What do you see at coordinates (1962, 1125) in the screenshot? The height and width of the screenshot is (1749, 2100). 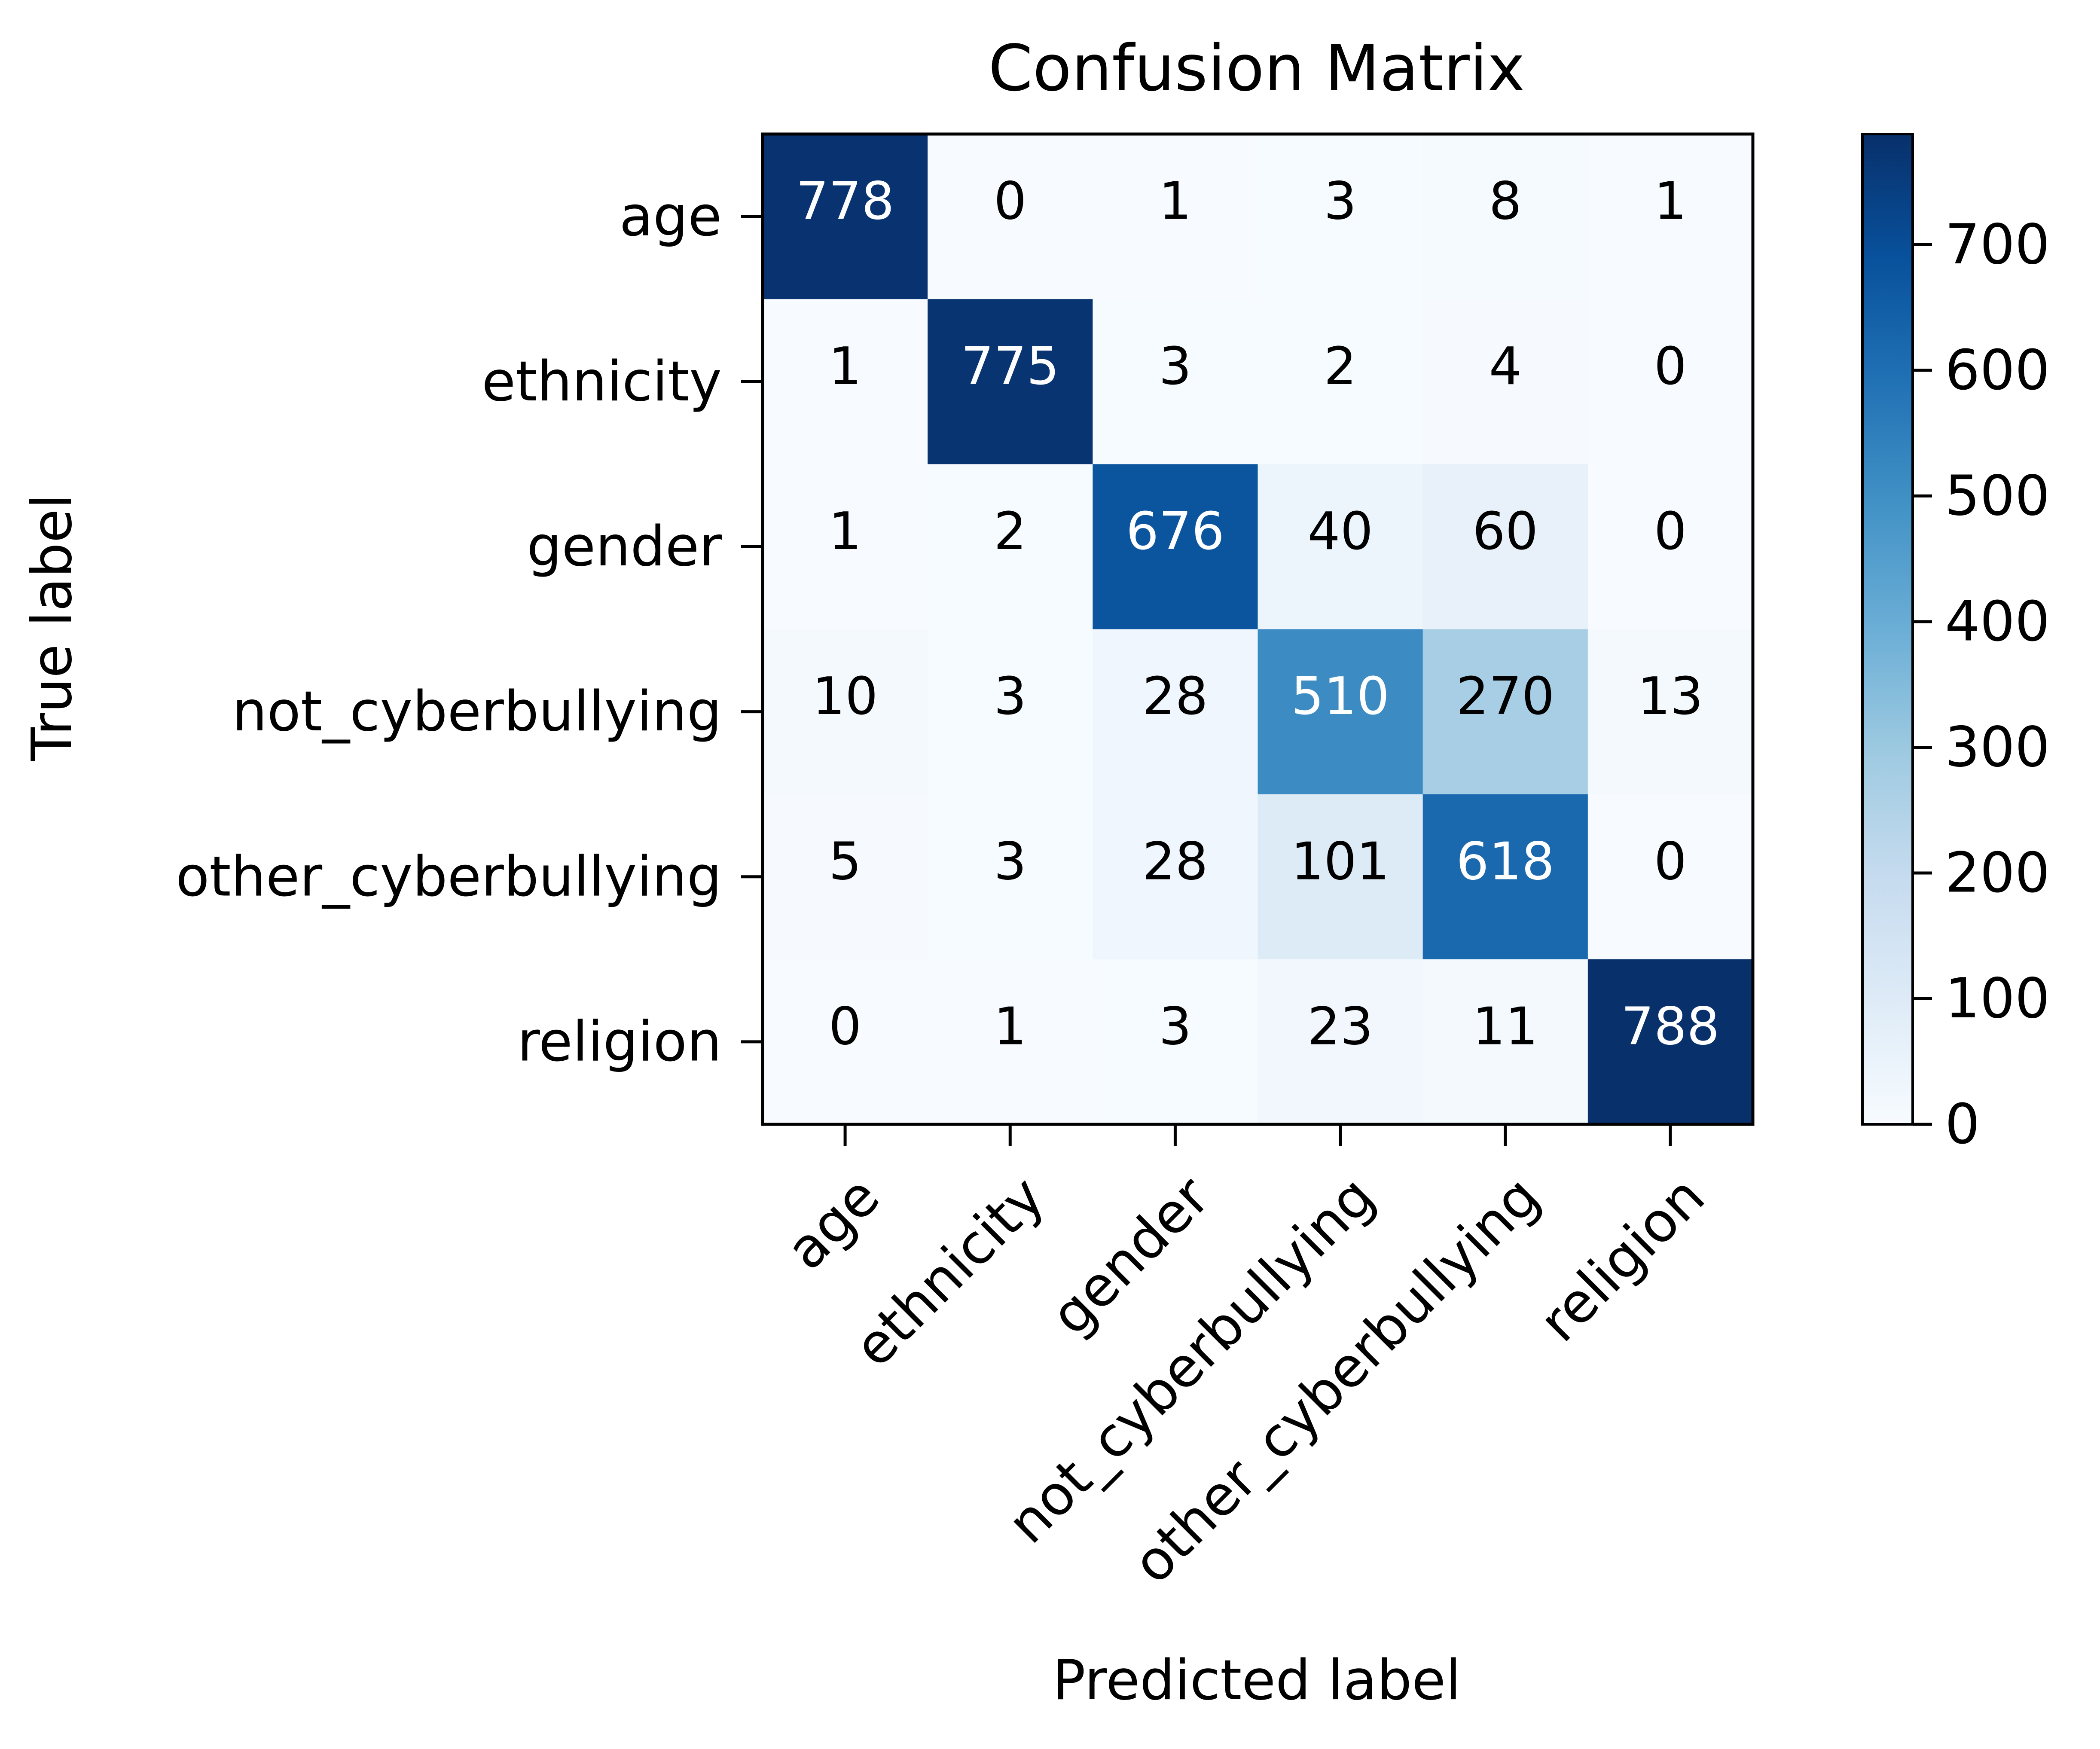 I see `colorbar-tick-label: 0` at bounding box center [1962, 1125].